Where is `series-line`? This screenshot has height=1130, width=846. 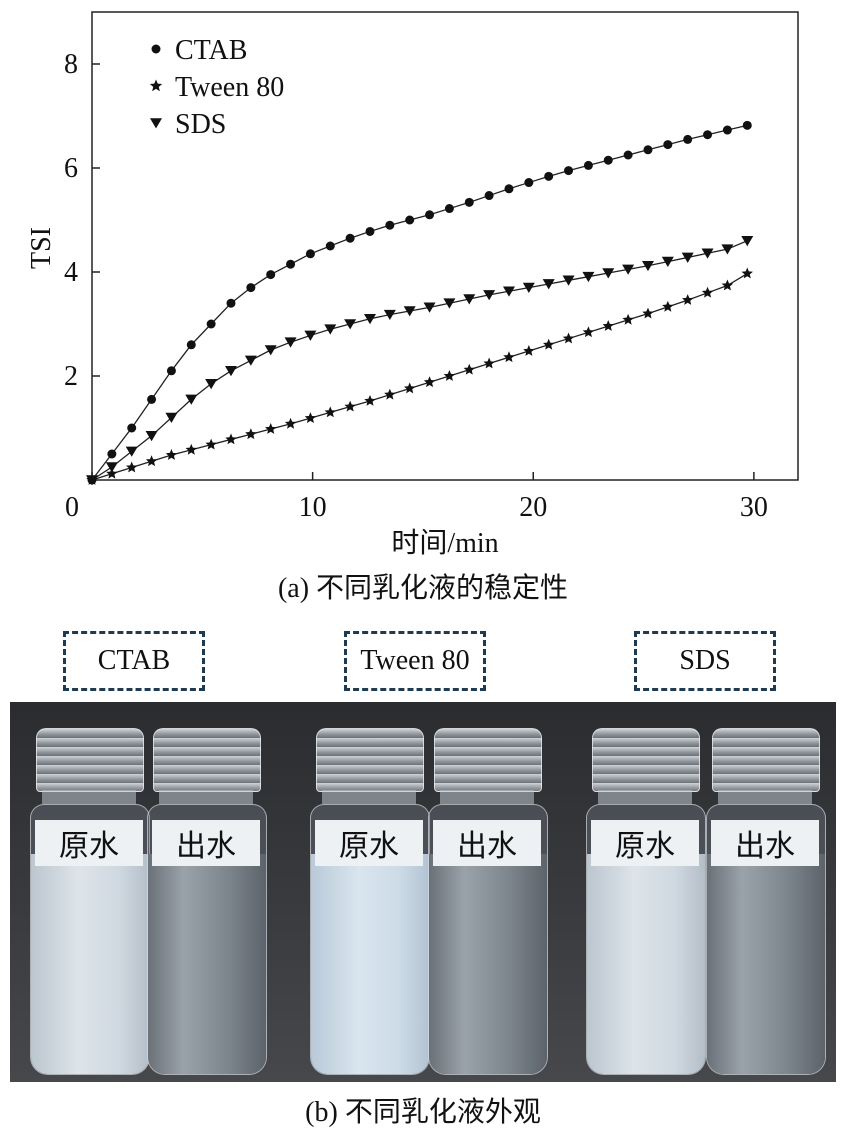
series-line is located at coordinates (419, 377).